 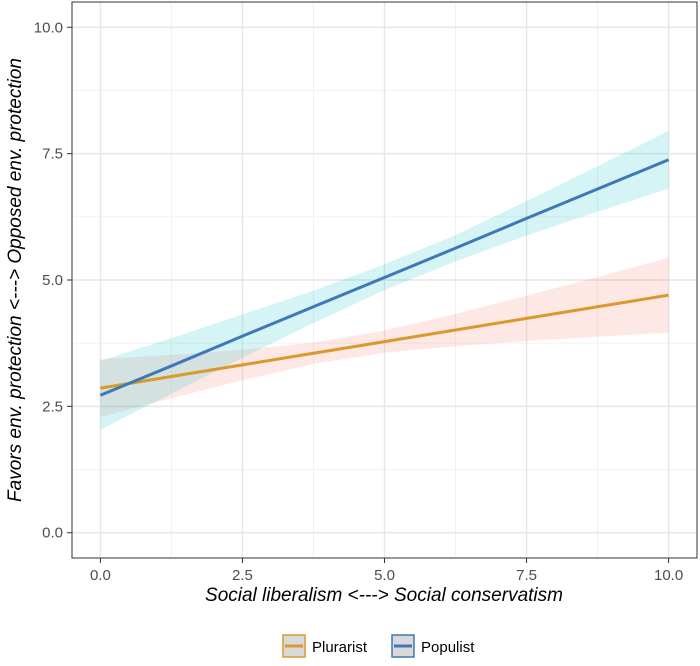 I want to click on y-tick-label: 0.0, so click(x=52, y=533).